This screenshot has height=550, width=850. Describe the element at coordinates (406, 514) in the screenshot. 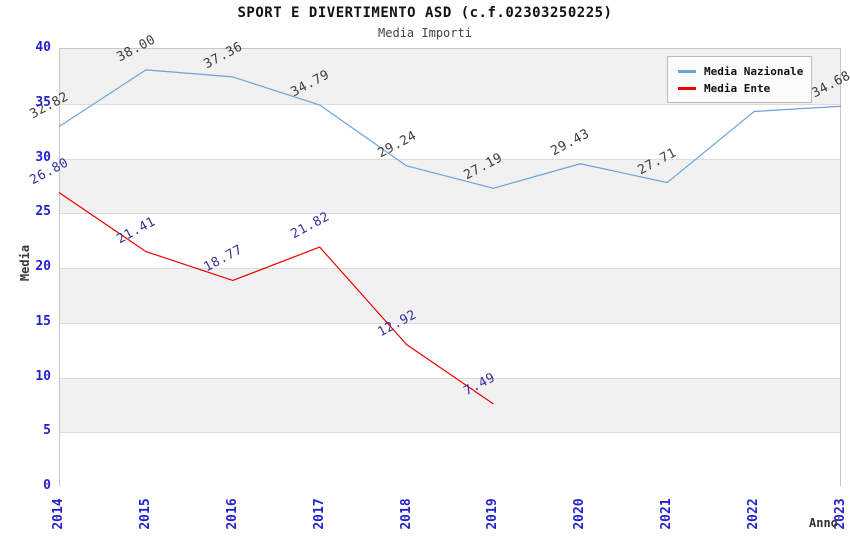

I see `x-tick-label: 2018` at that location.